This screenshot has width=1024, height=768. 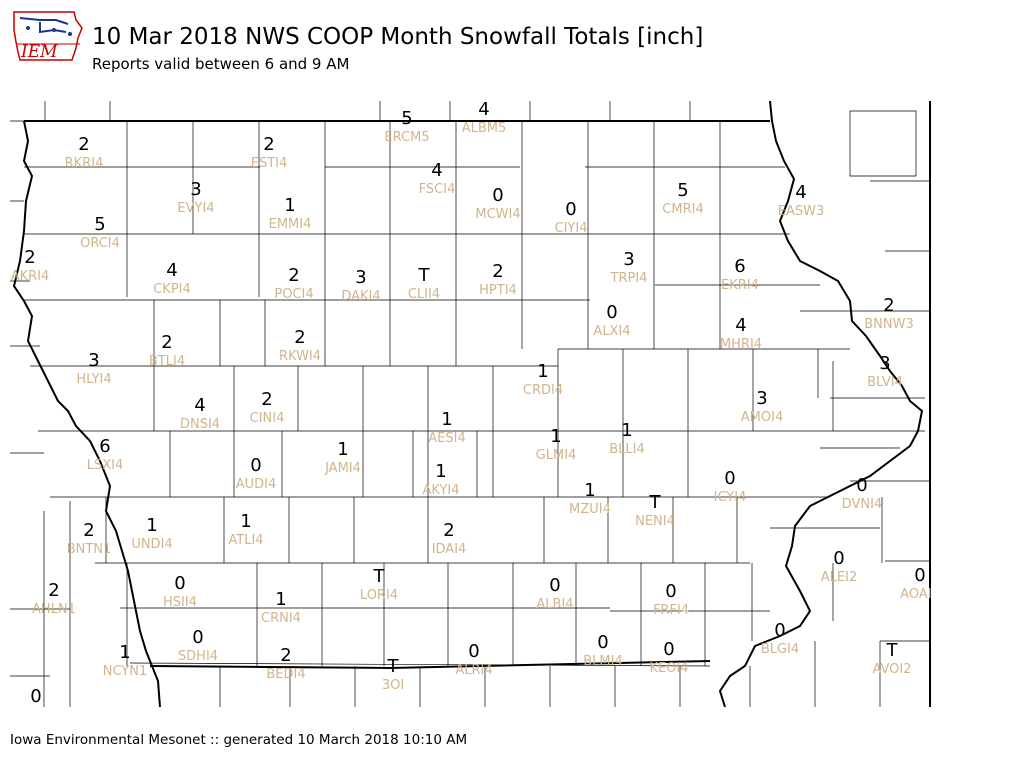 I want to click on station-id-label: ALRI4, so click(x=473, y=670).